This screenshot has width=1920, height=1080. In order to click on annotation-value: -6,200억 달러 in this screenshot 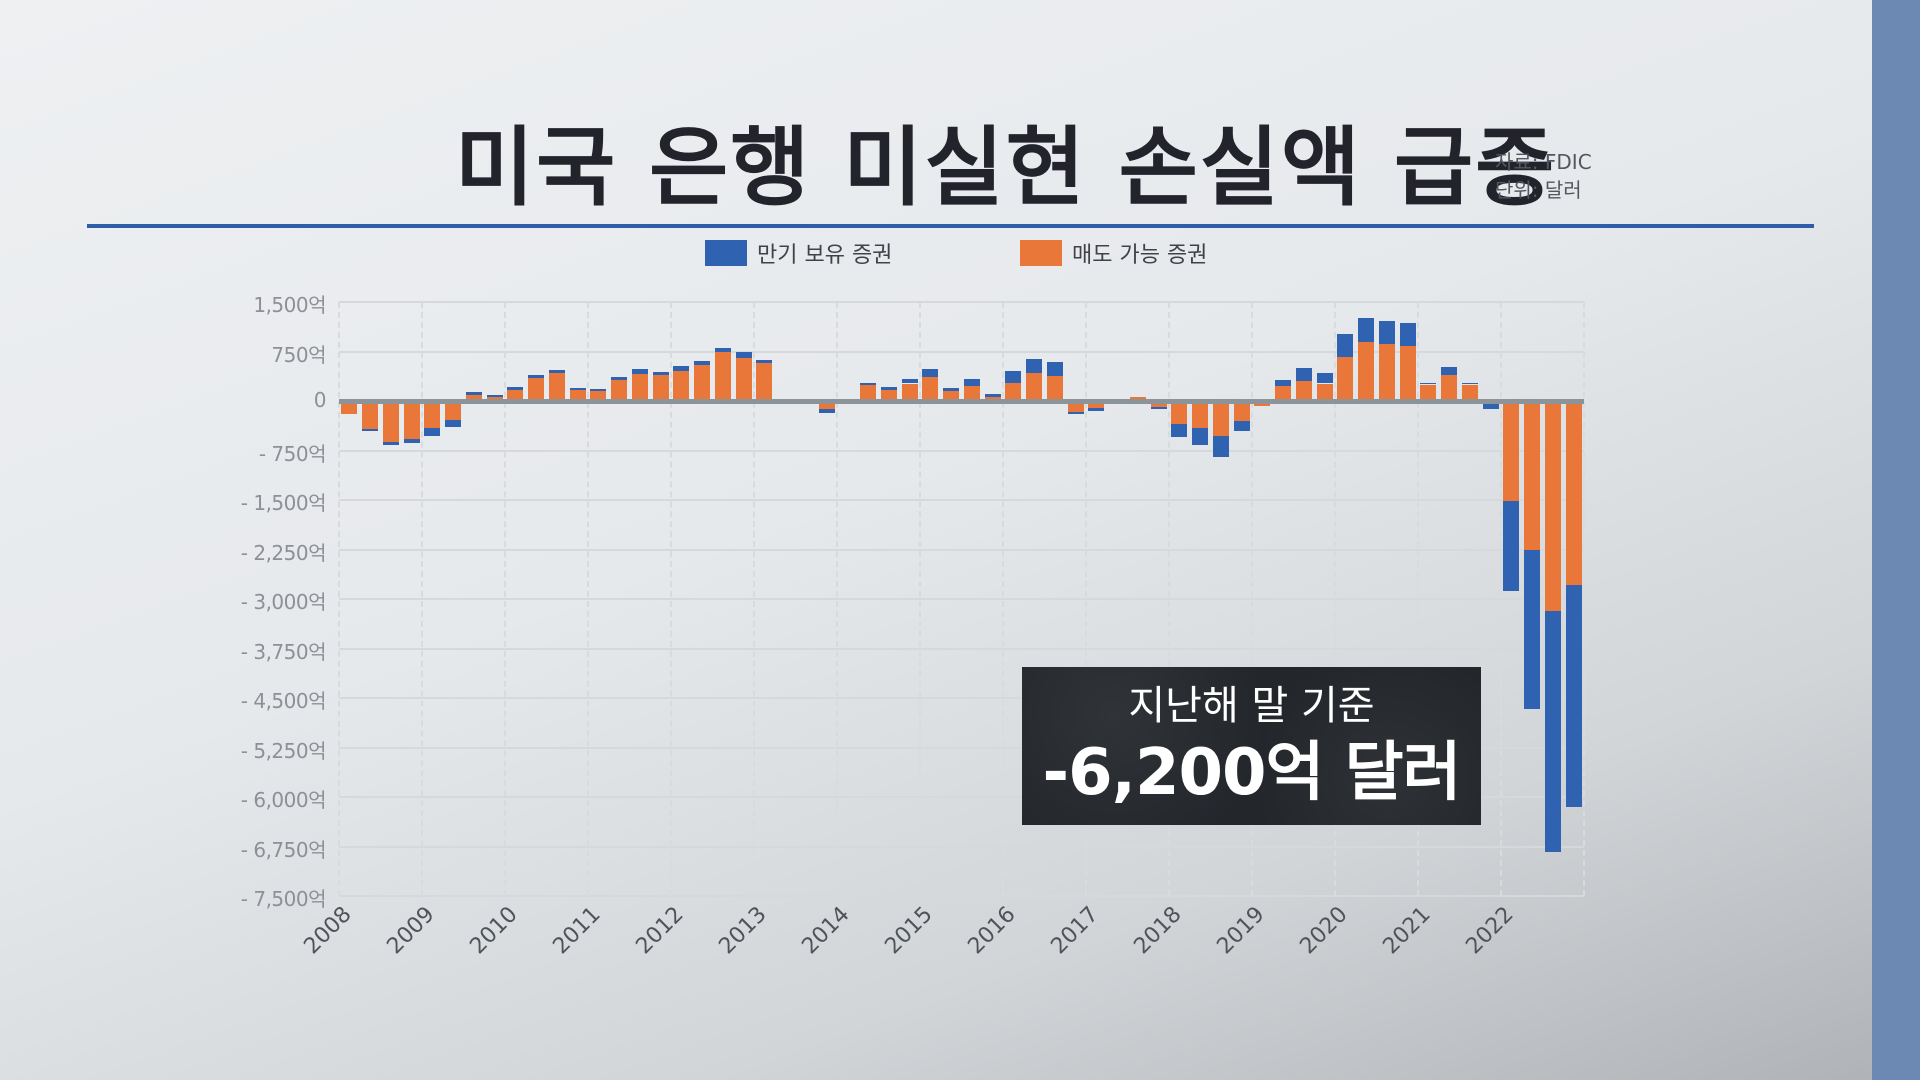, I will do `click(1252, 773)`.